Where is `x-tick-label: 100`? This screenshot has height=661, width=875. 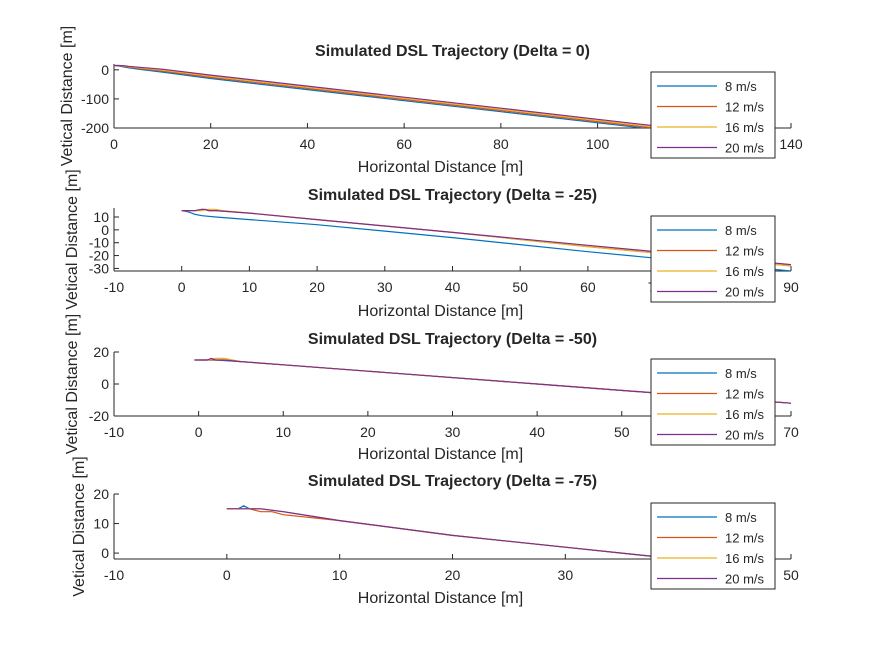 x-tick-label: 100 is located at coordinates (598, 144).